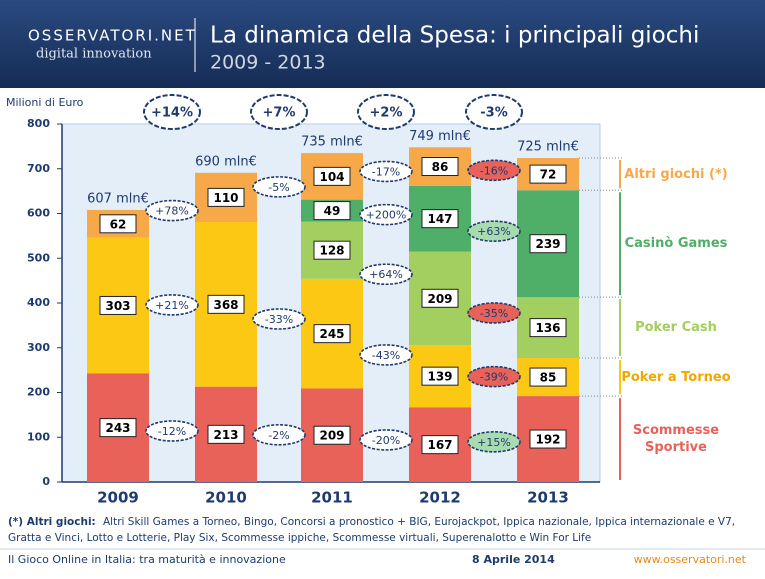 This screenshot has height=579, width=765. I want to click on value-label: 139, so click(439, 377).